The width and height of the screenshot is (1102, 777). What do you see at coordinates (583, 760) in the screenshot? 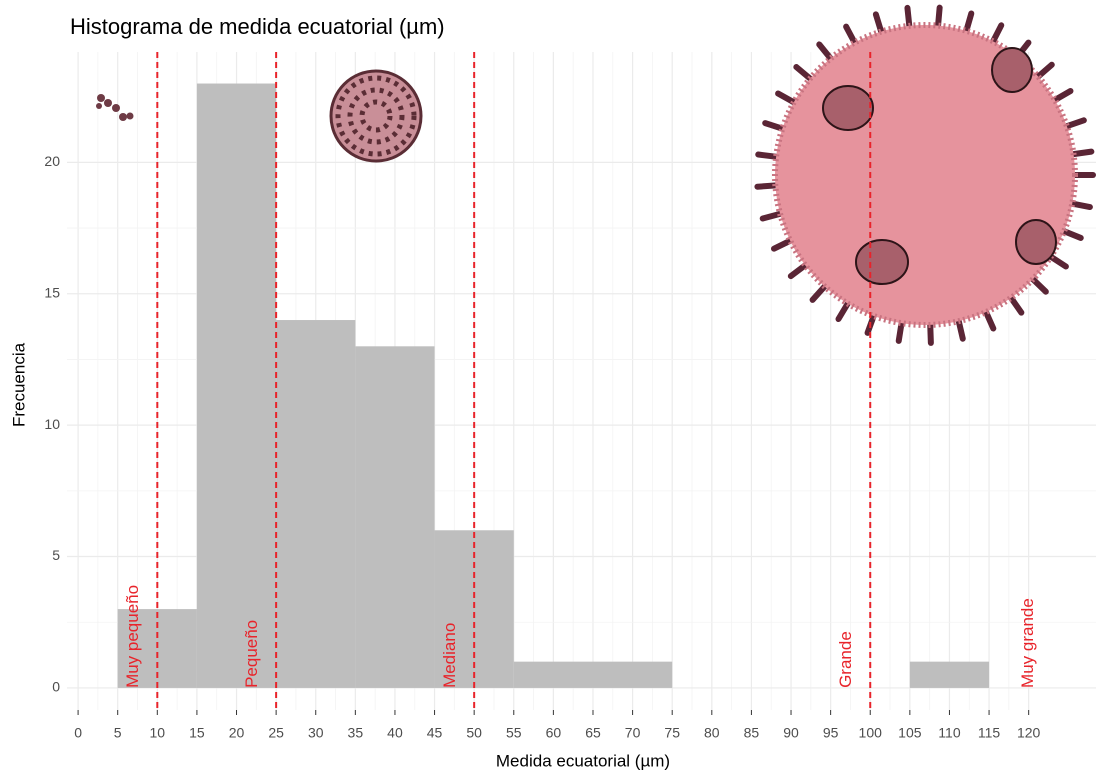
I see `x-axis-label: Medida ecuatorial (µm)` at bounding box center [583, 760].